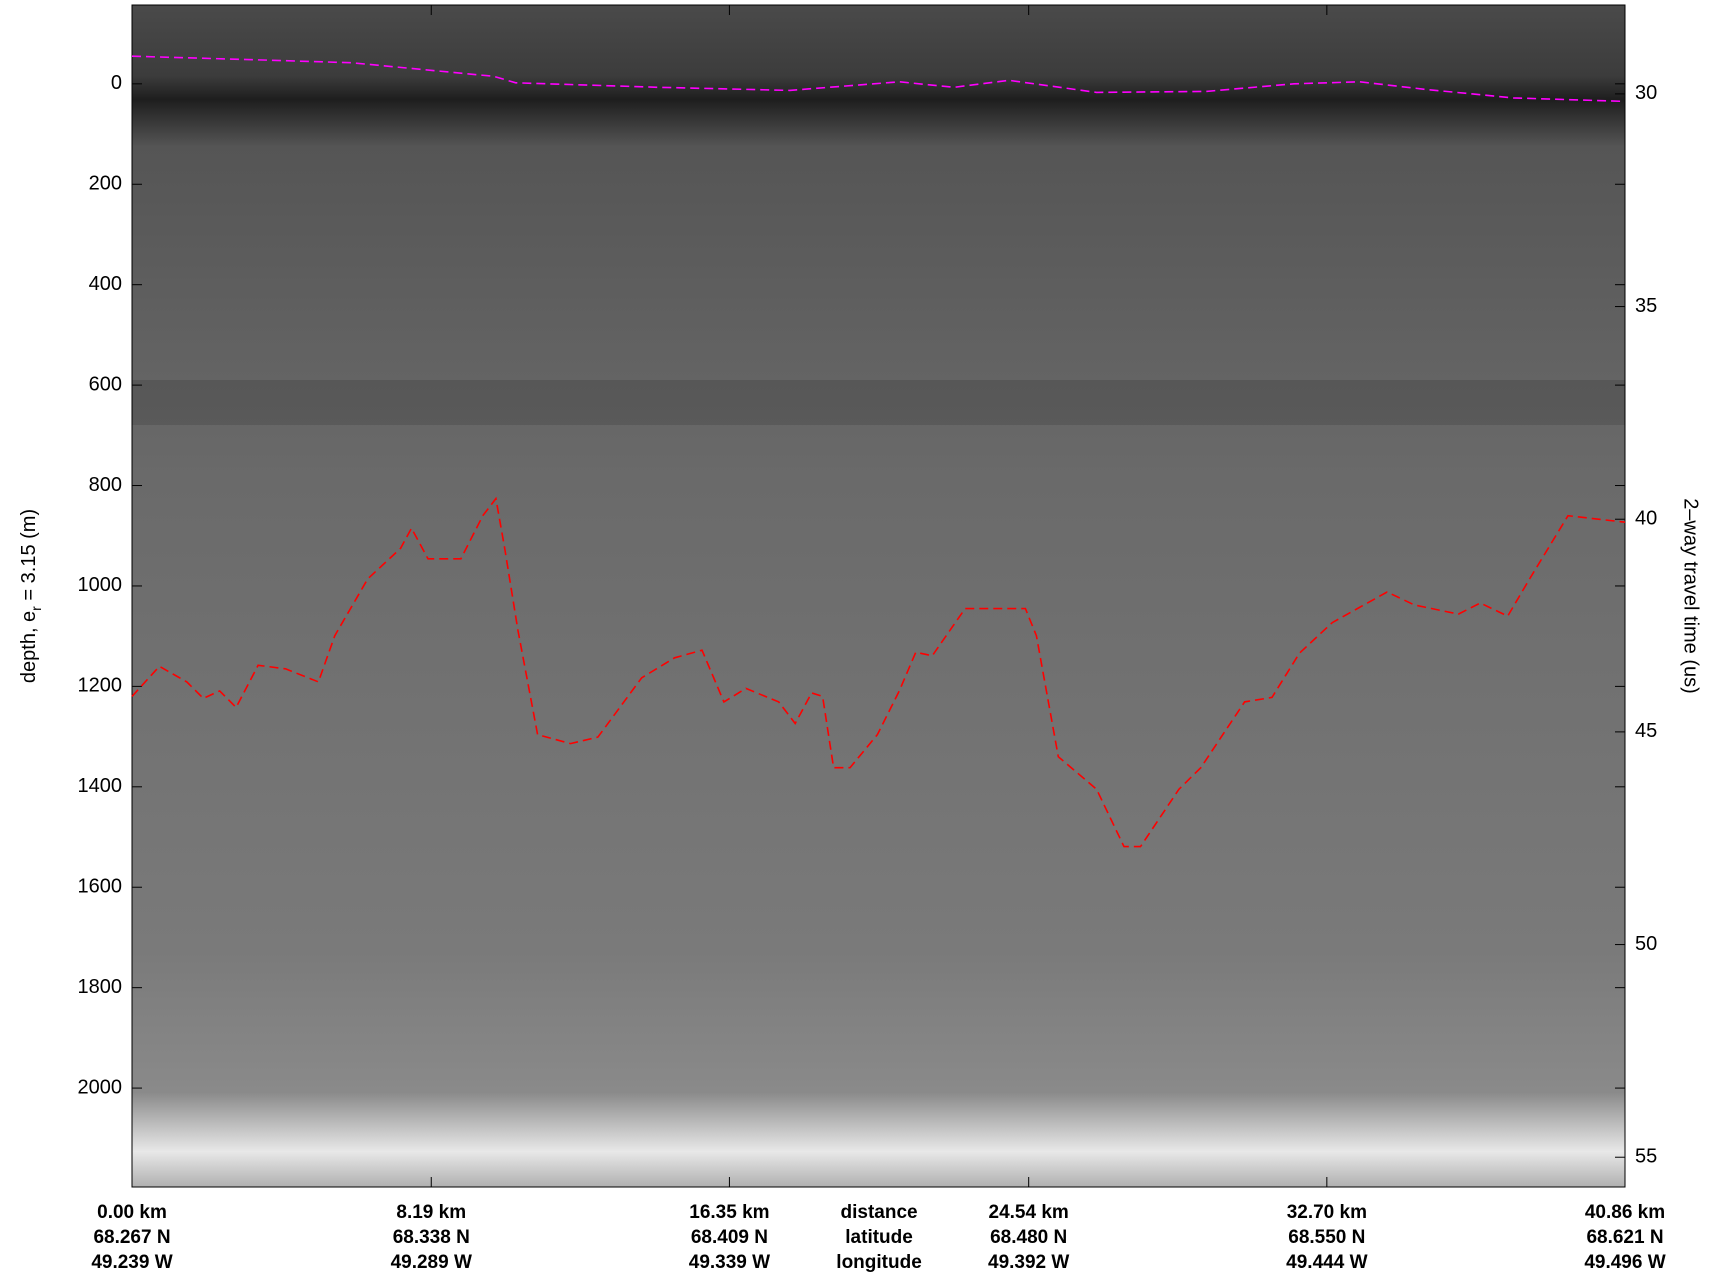 The image size is (1711, 1275). What do you see at coordinates (1646, 1157) in the screenshot?
I see `y2-tick-label: 55` at bounding box center [1646, 1157].